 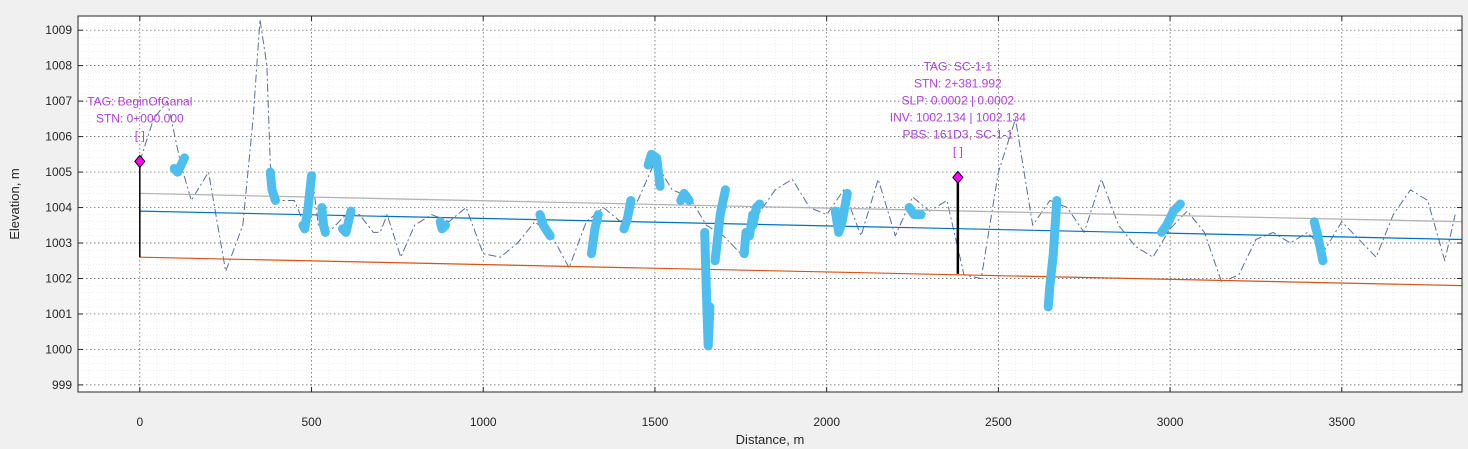 I want to click on y-tick-label: 1004, so click(x=58, y=208).